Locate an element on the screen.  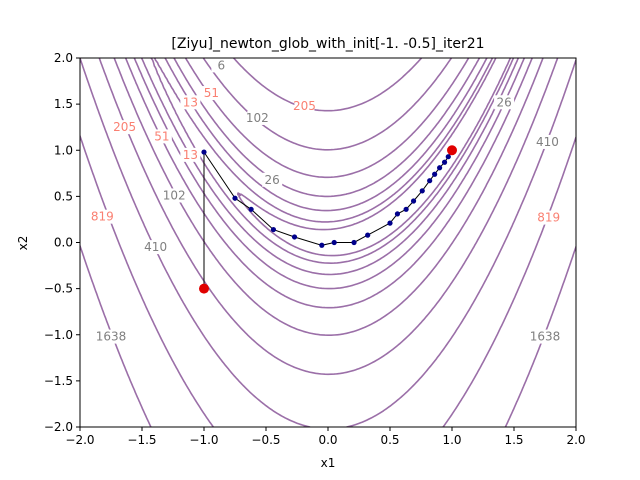
y-tick-label: −0.5 is located at coordinates (58, 289).